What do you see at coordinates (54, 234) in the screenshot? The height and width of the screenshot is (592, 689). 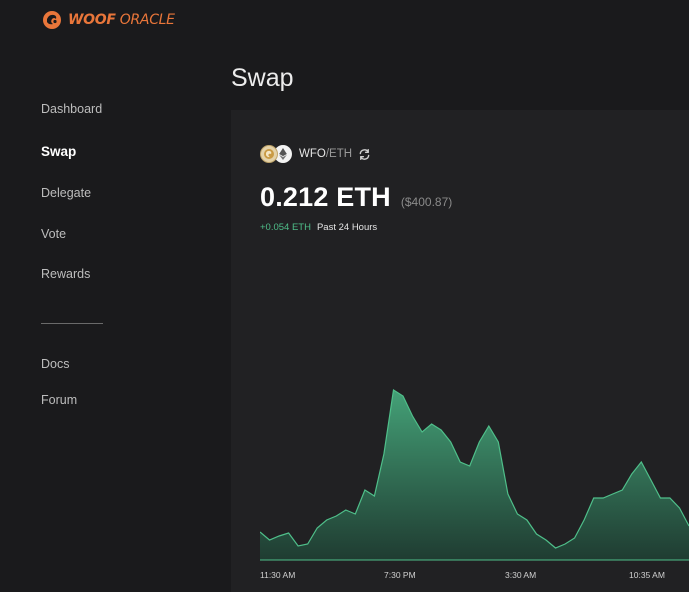 I see `sidebar-item-vote: Vote` at bounding box center [54, 234].